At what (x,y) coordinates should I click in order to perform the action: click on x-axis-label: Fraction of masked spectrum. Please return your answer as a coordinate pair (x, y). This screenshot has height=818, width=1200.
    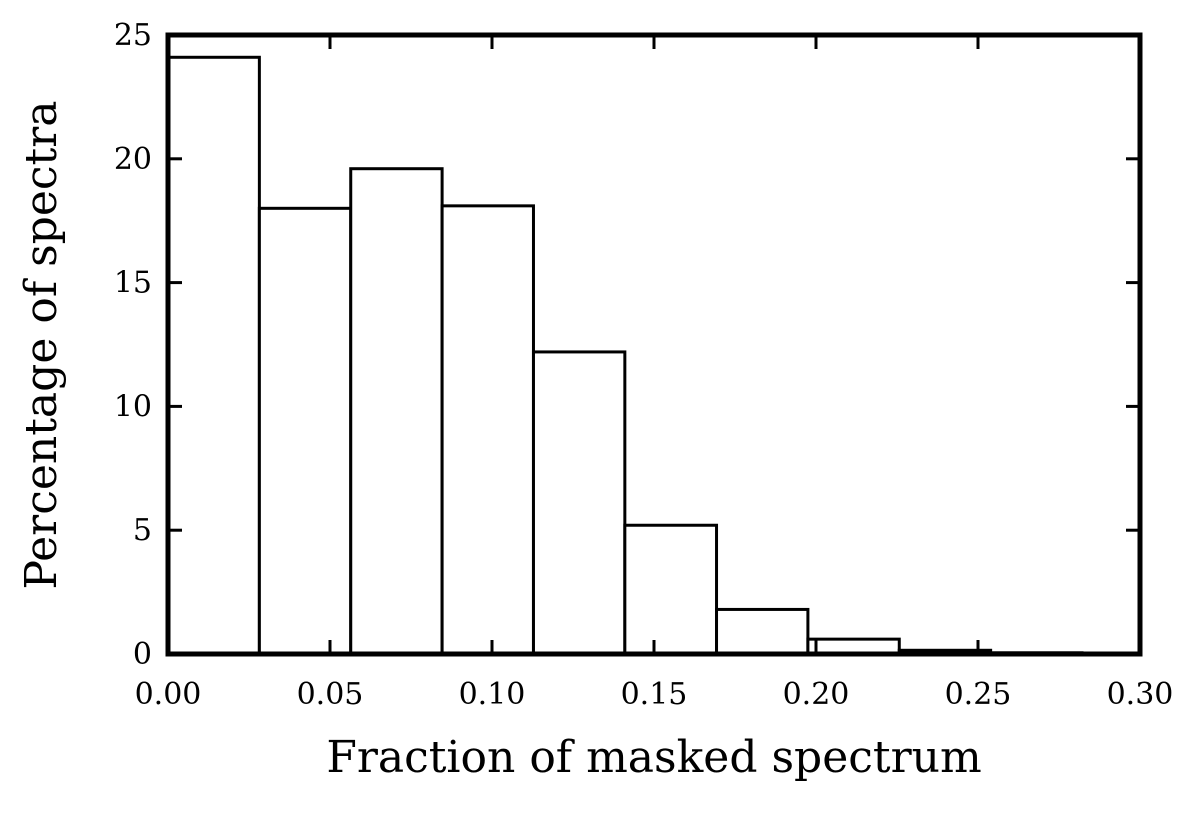
    Looking at the image, I should click on (653, 757).